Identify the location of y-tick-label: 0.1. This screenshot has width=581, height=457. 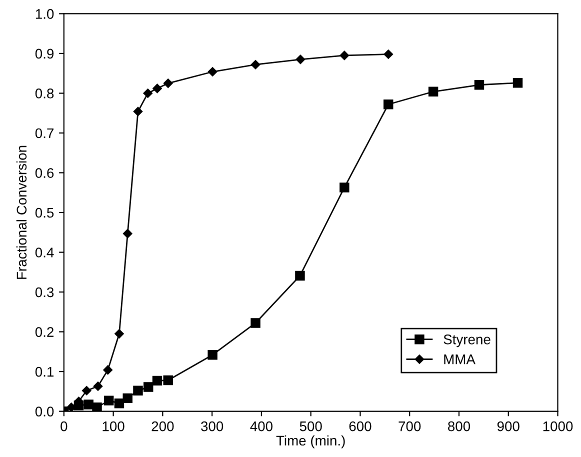
(44, 371).